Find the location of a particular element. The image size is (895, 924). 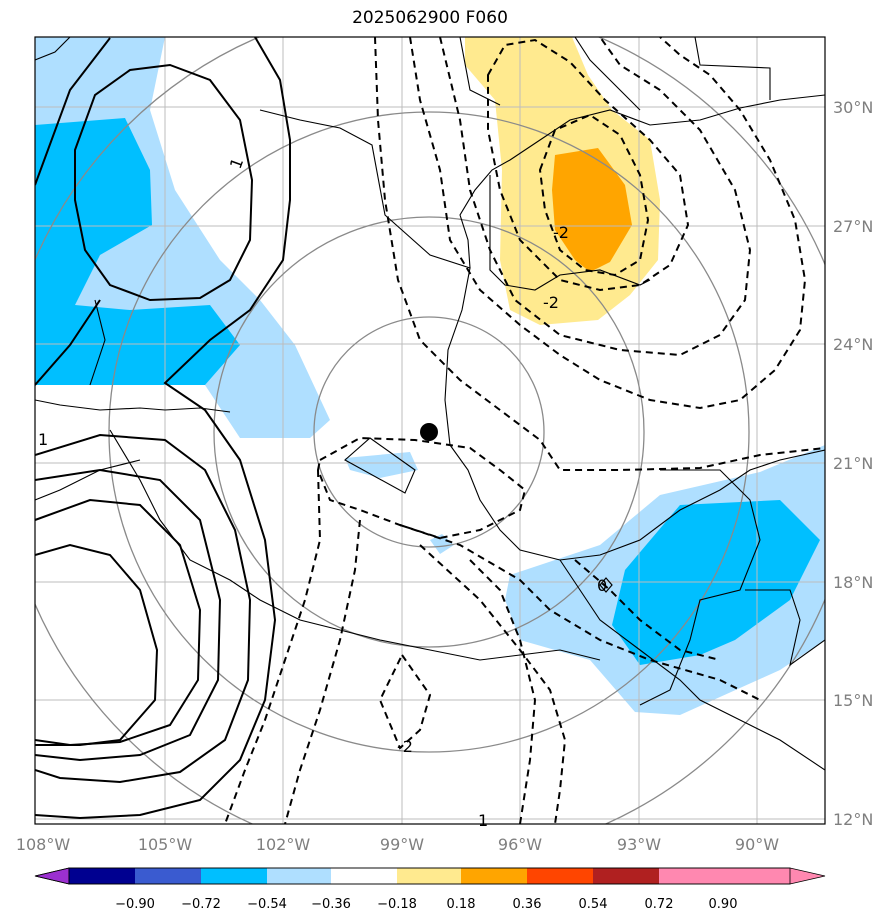

colorbar-tick-label: 0.18 is located at coordinates (461, 904).